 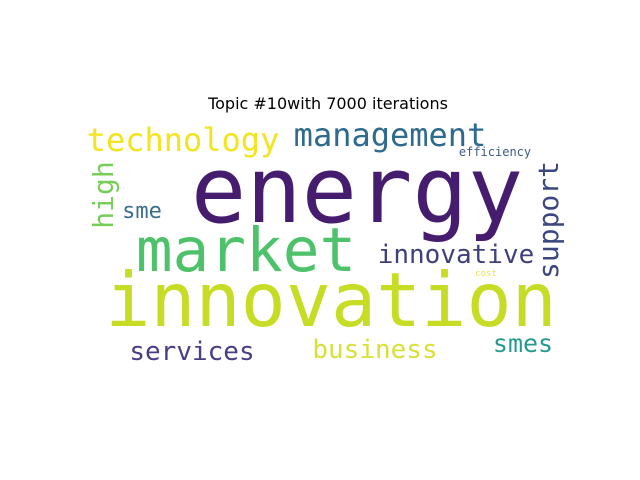 What do you see at coordinates (548, 220) in the screenshot?
I see `word-support: support` at bounding box center [548, 220].